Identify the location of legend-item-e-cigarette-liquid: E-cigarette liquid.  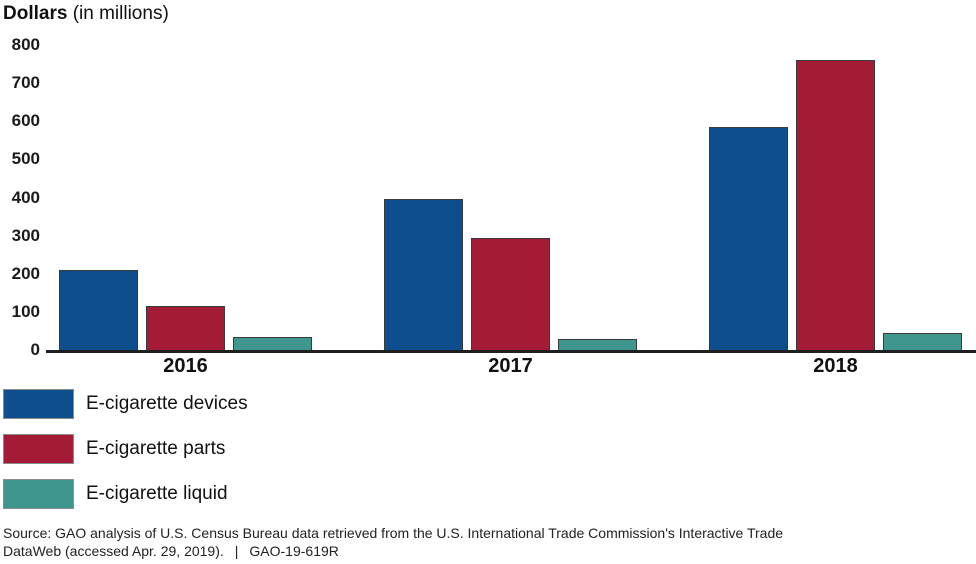
(115, 494).